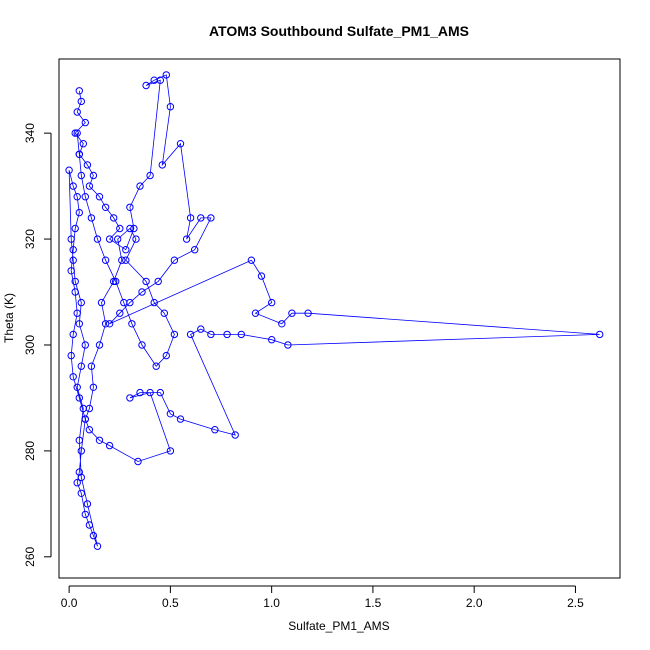 The image size is (650, 650). I want to click on x-tick-label: 1.5, so click(373, 603).